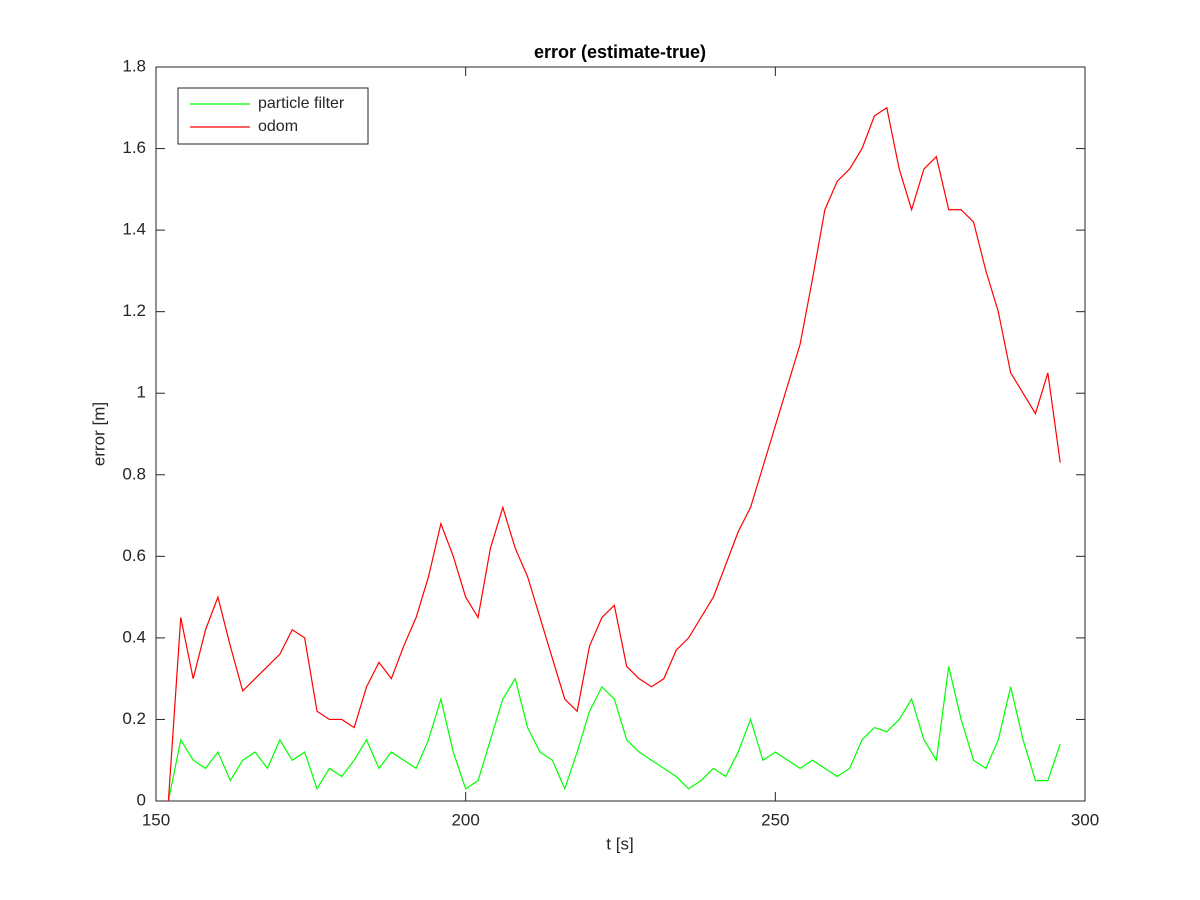 This screenshot has width=1200, height=900. What do you see at coordinates (134, 473) in the screenshot?
I see `y-tick-label: 0.8` at bounding box center [134, 473].